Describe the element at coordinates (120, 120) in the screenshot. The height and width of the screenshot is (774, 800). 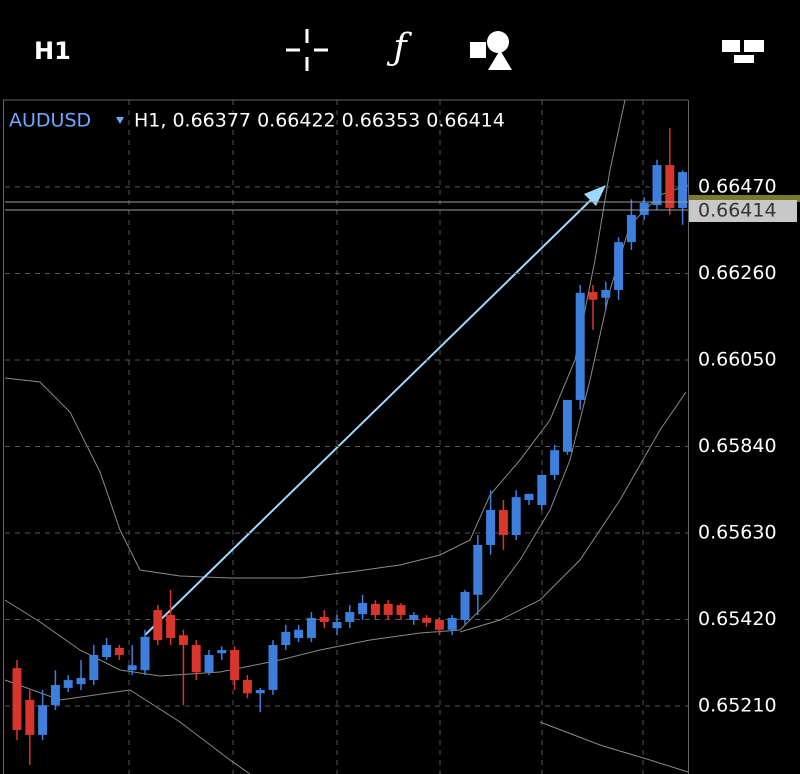
I see `symbol-dropdown` at that location.